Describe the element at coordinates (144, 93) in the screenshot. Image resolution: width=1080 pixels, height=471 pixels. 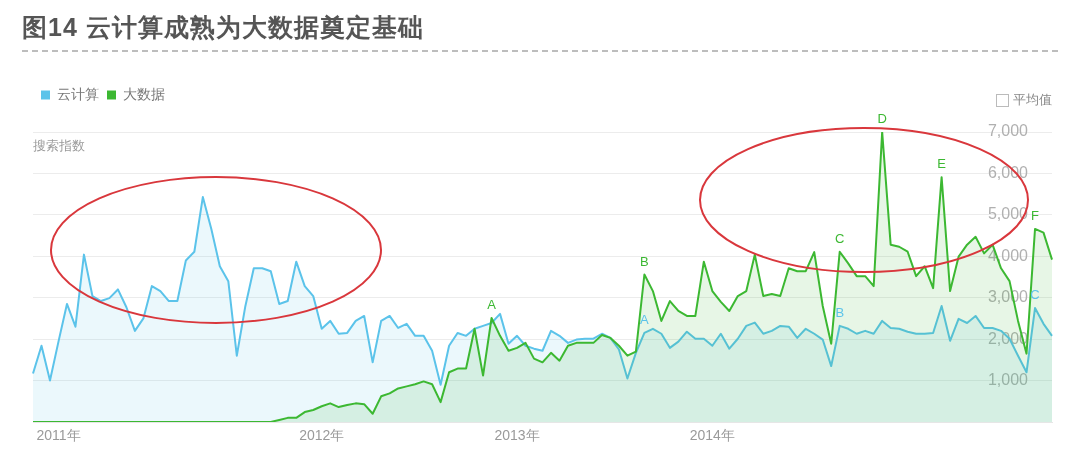
I see `legend-label: 大数据` at that location.